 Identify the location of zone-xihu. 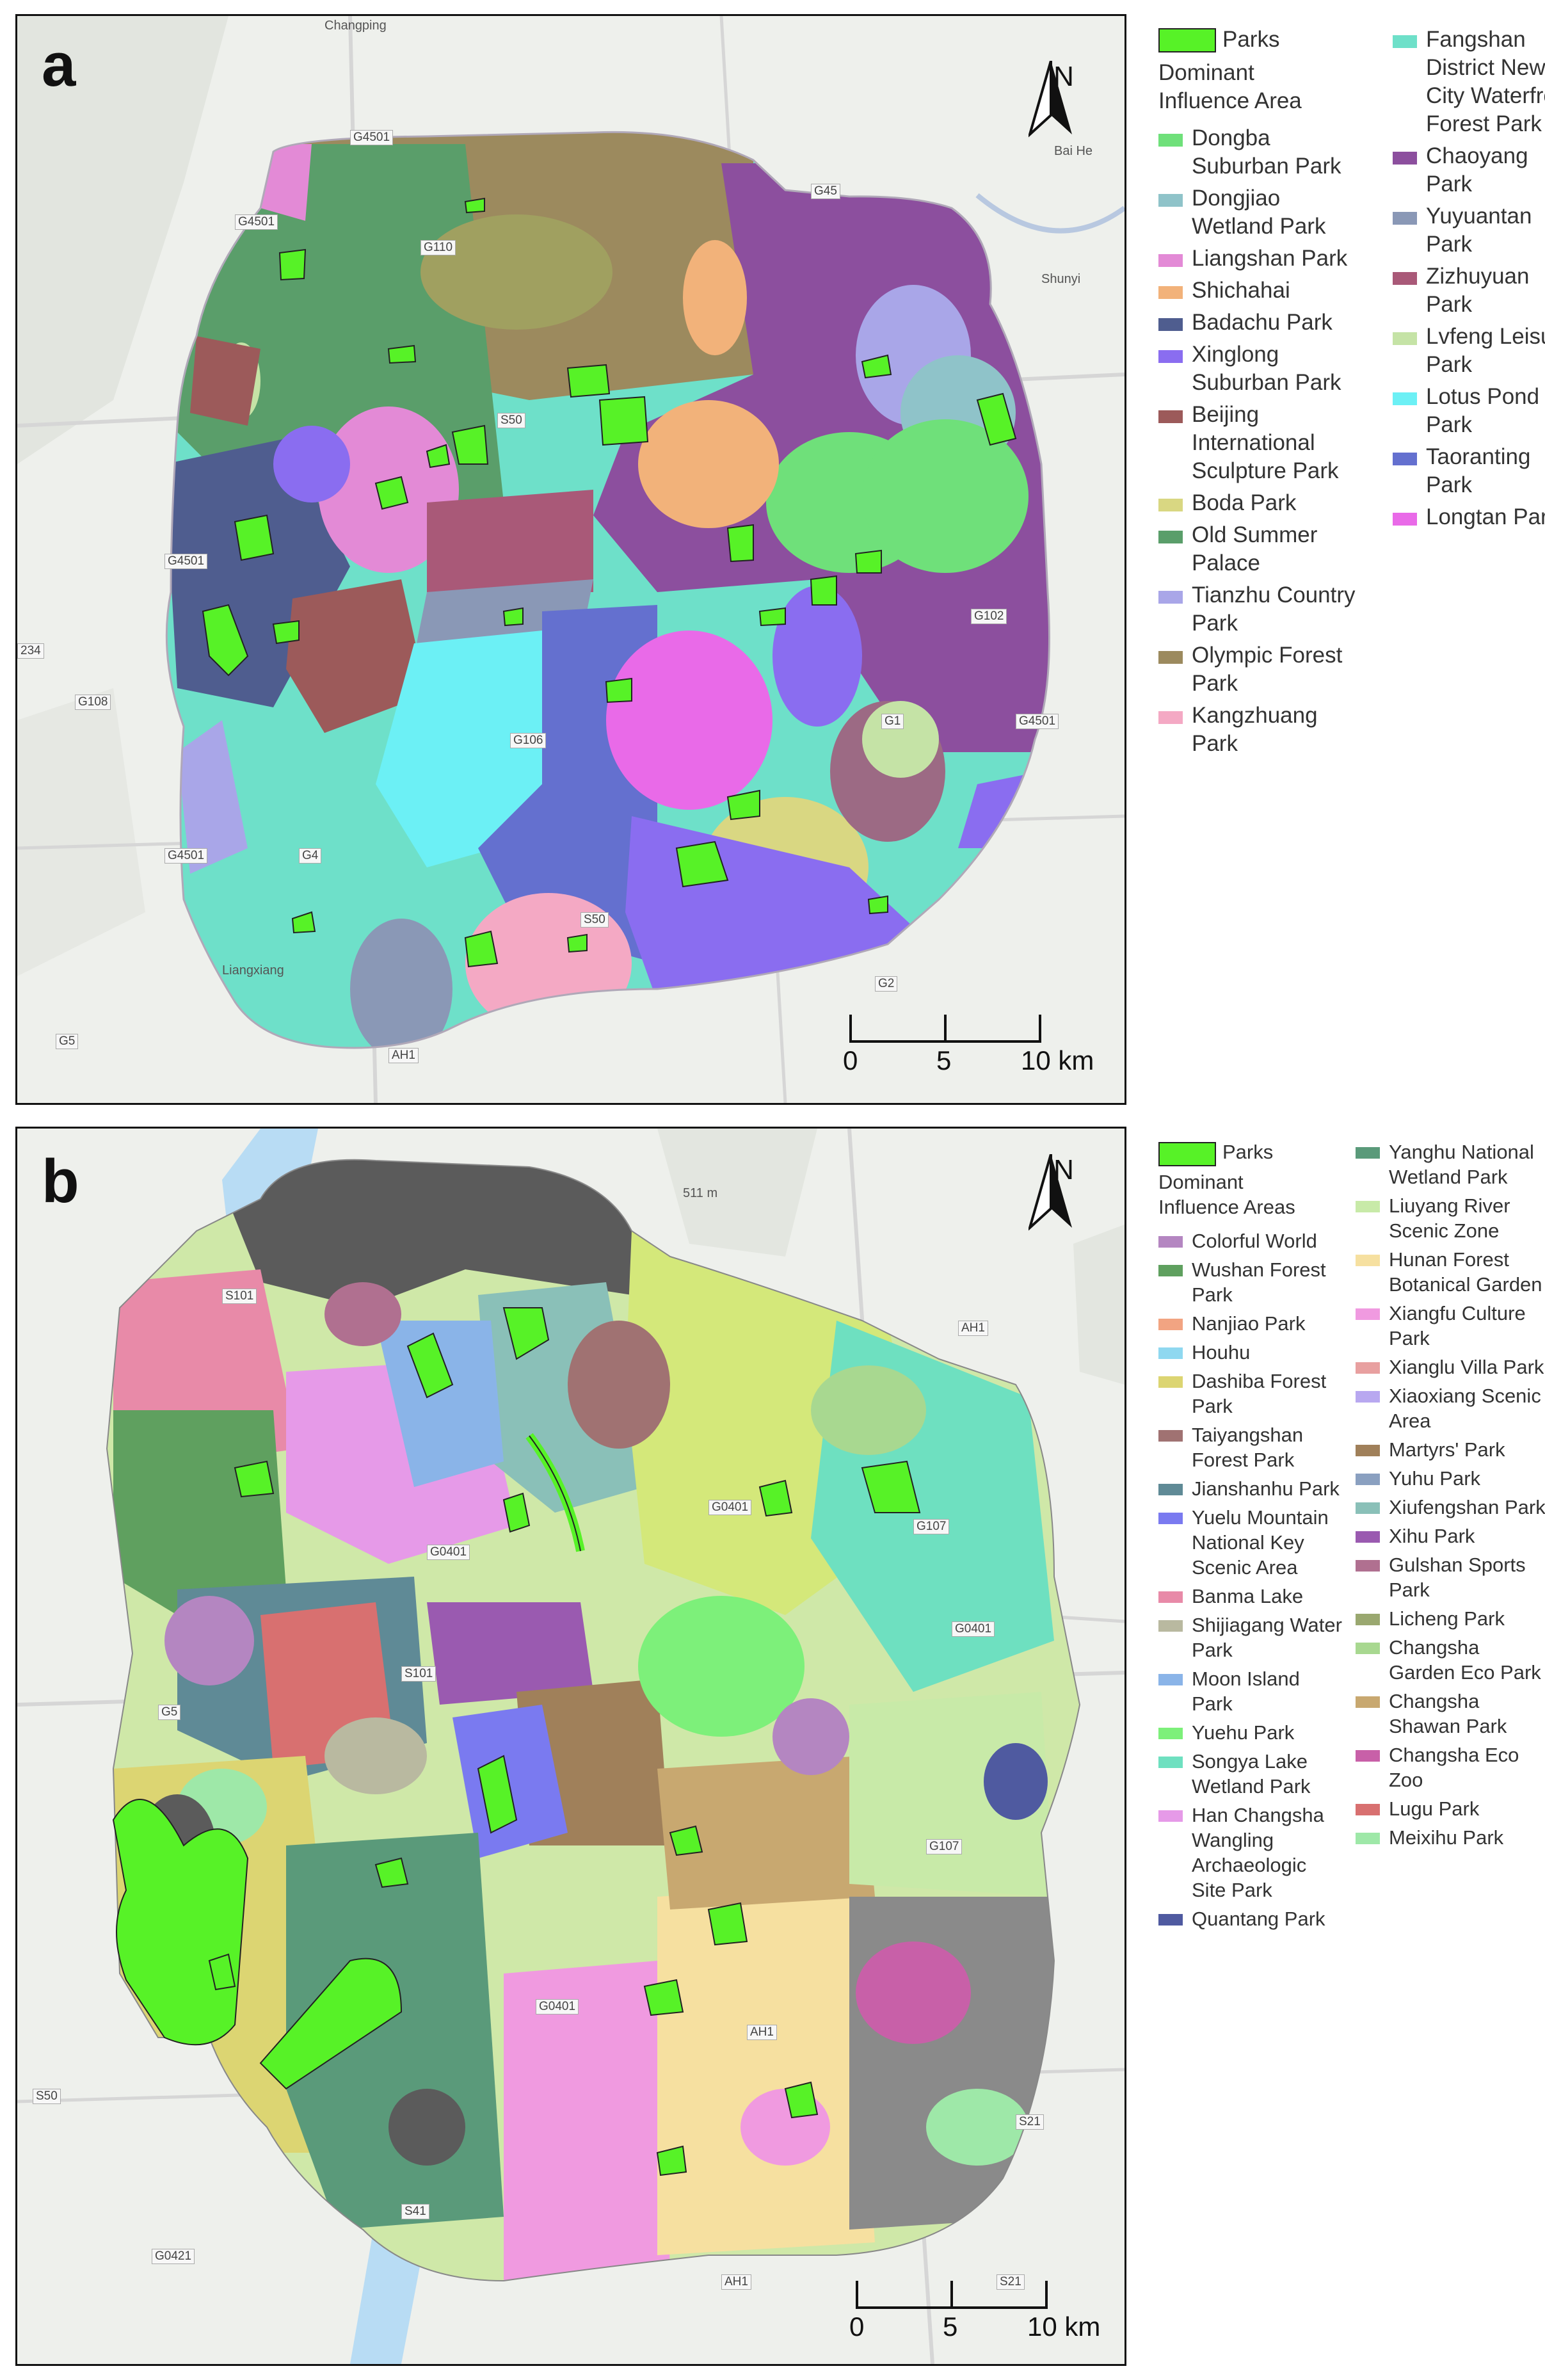
(510, 1654).